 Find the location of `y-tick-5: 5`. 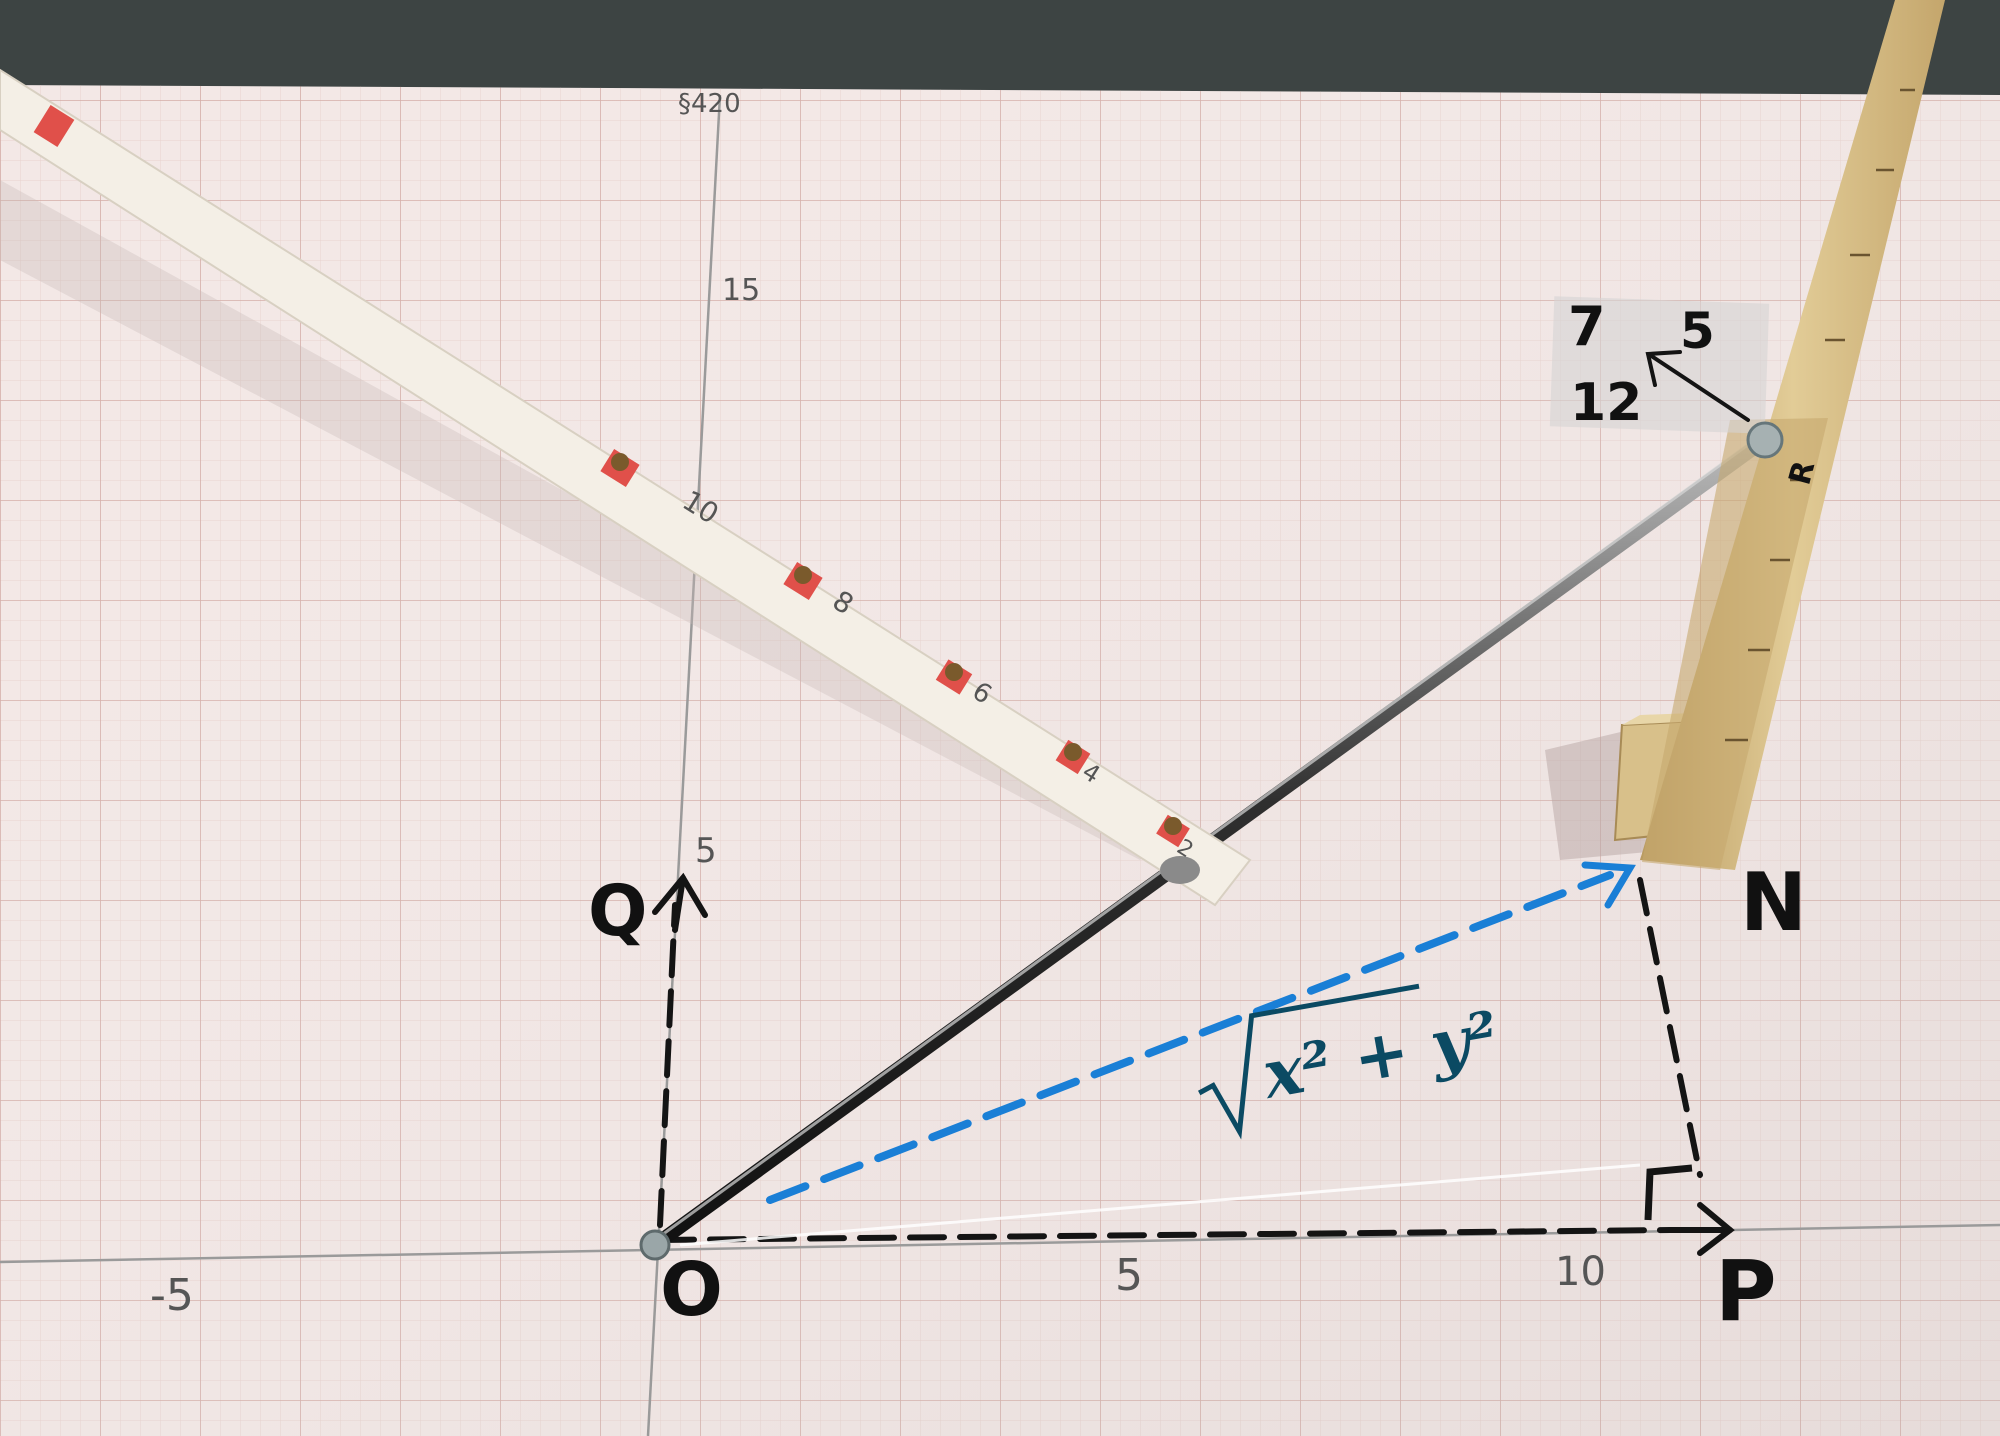

y-tick-5: 5 is located at coordinates (706, 851).